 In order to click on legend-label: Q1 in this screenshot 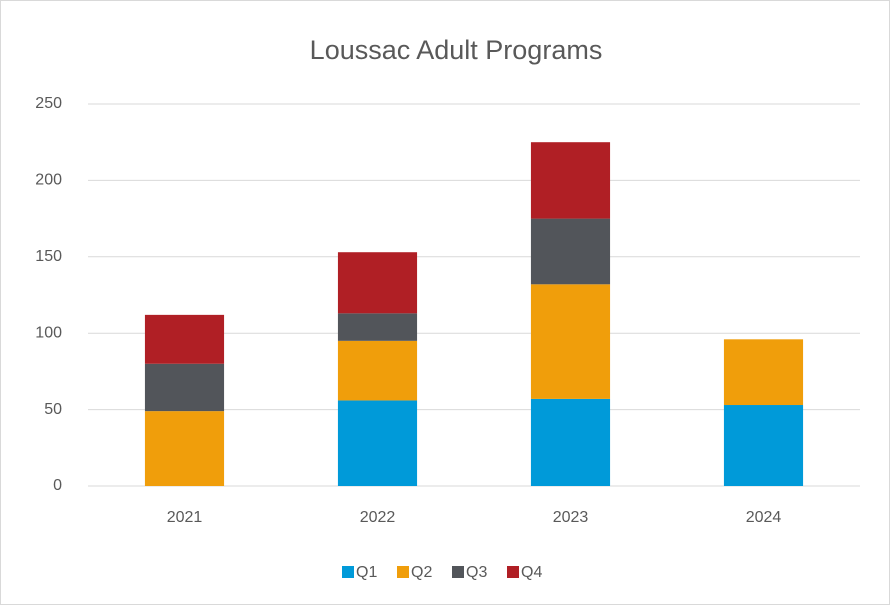, I will do `click(366, 572)`.